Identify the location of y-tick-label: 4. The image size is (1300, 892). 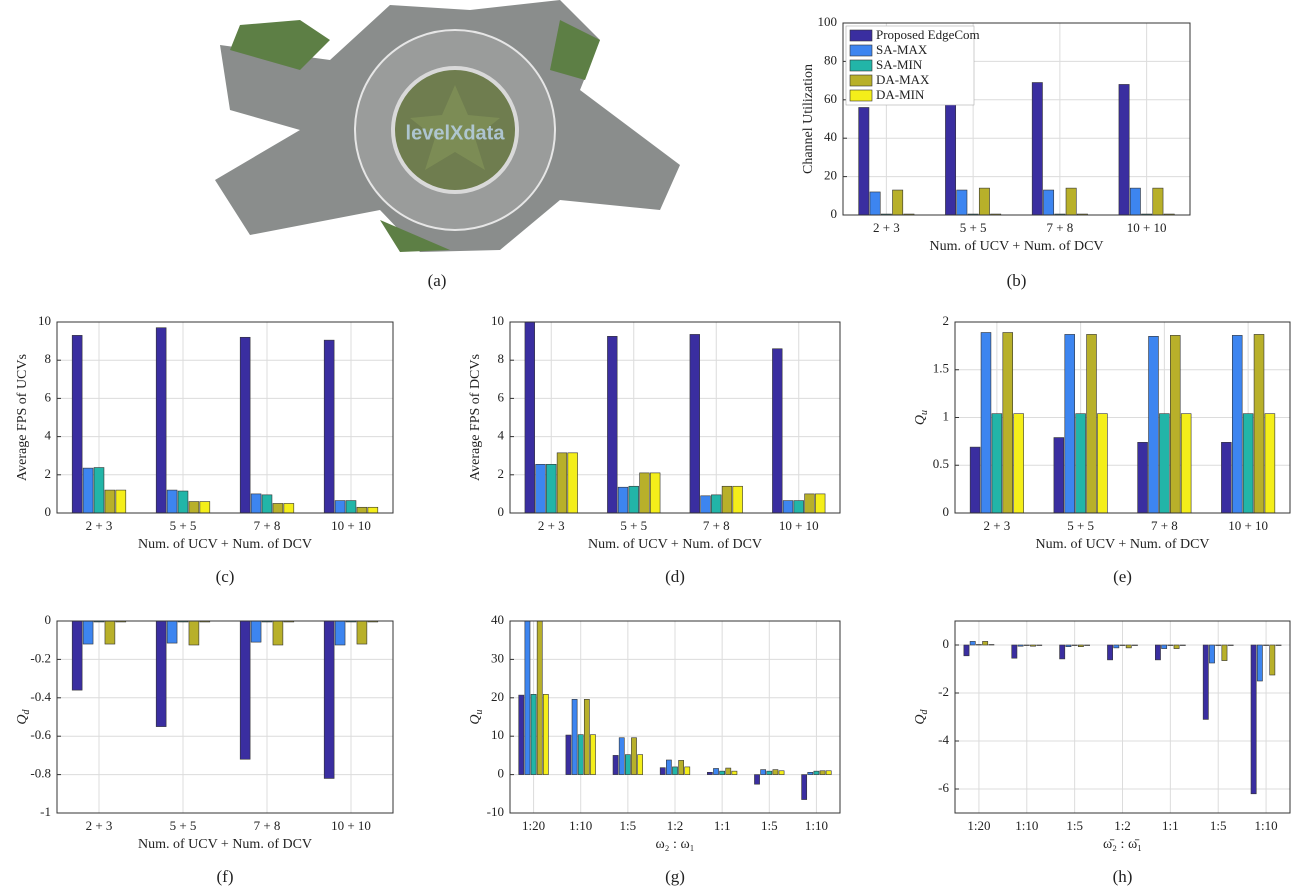
(48, 435).